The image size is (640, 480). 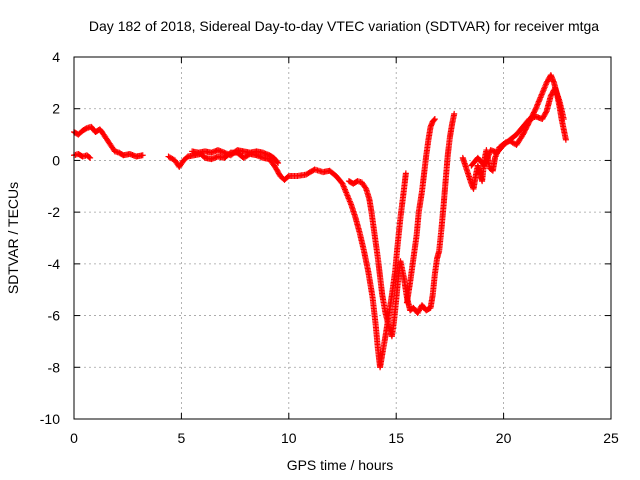 What do you see at coordinates (54, 264) in the screenshot?
I see `y-tick-label: -4` at bounding box center [54, 264].